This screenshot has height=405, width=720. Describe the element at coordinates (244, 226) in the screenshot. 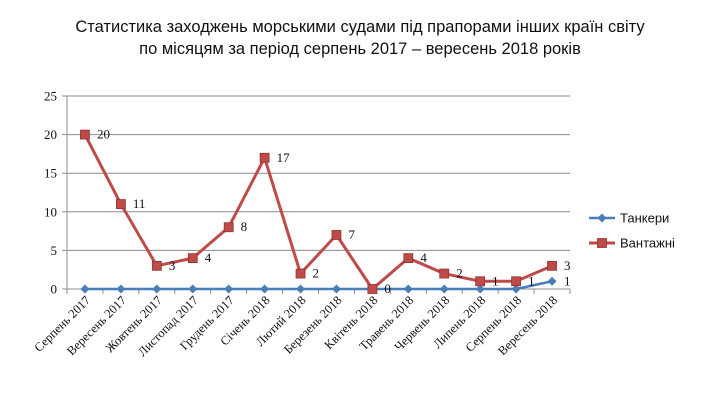

I see `data-label: 8` at that location.